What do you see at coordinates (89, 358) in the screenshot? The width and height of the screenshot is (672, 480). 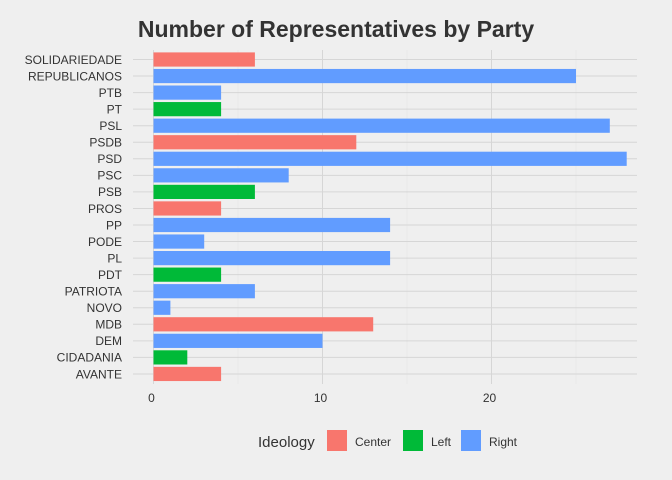 I see `y-tick-label: CIDADANIA` at bounding box center [89, 358].